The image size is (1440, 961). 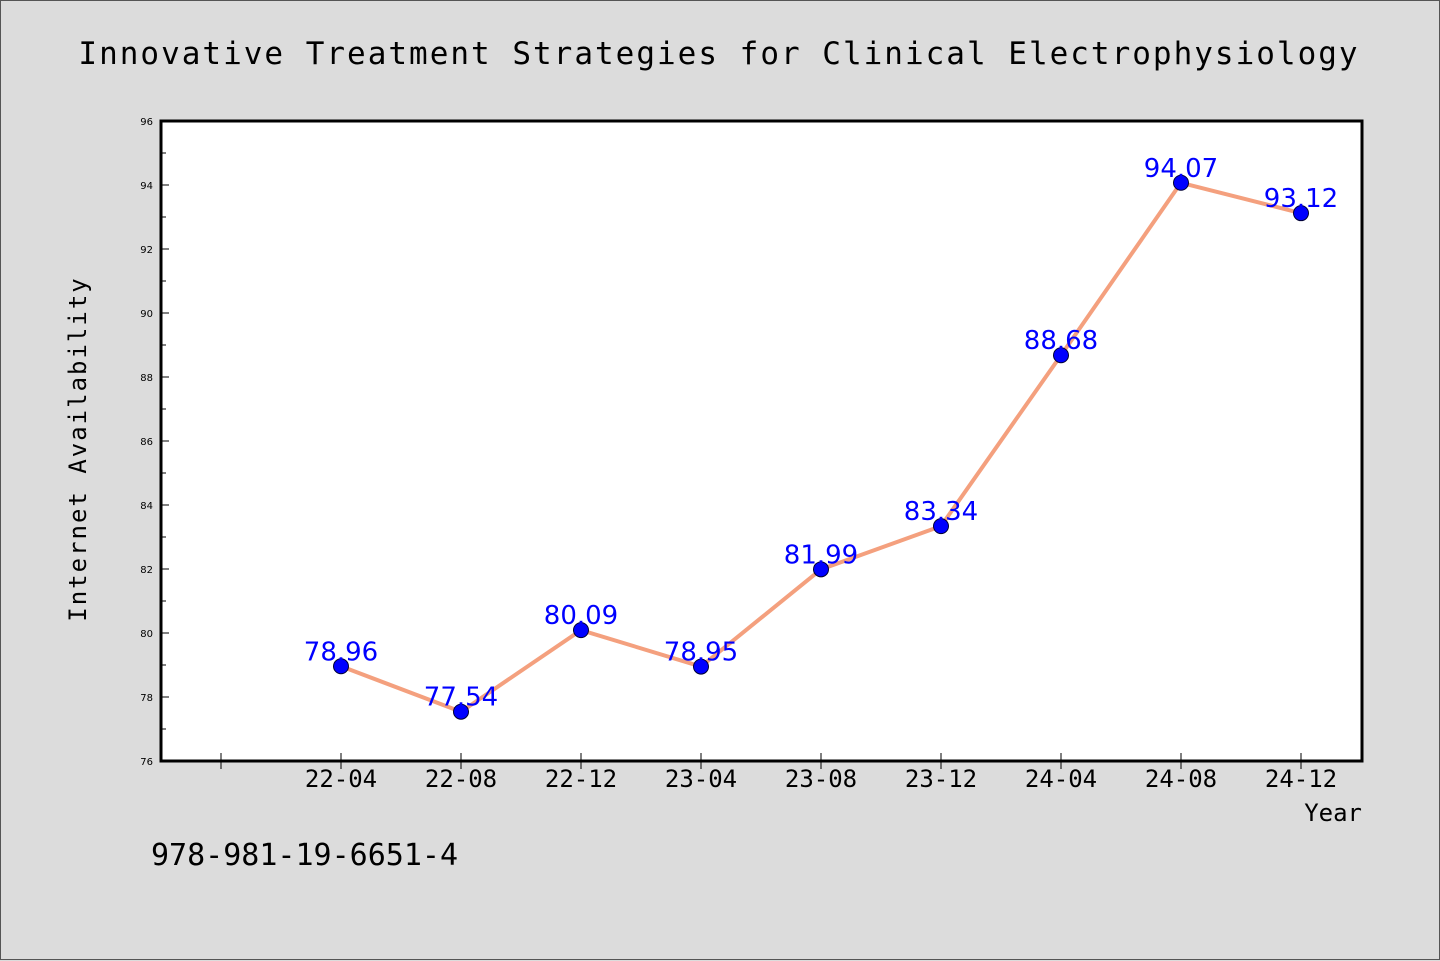 I want to click on y-tick-label: 84, so click(x=146, y=506).